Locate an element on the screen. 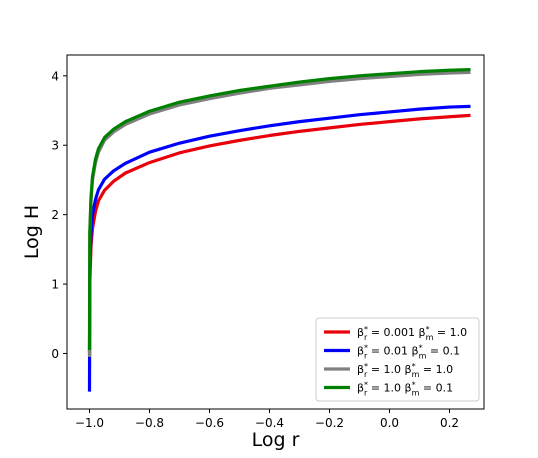 This screenshot has height=458, width=538. x-axis: −1.0 −0.8 −0.6 −0.4 −0.2 0.0 0.2 is located at coordinates (267, 419).